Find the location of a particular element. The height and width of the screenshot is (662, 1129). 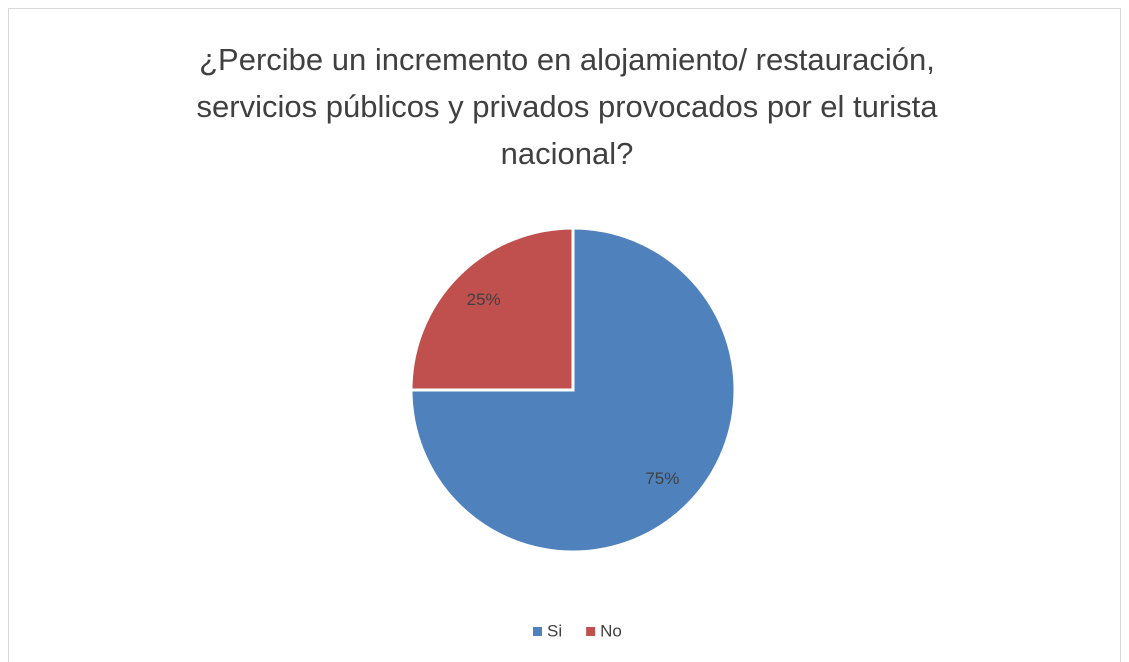

data-label: 75% is located at coordinates (662, 478).